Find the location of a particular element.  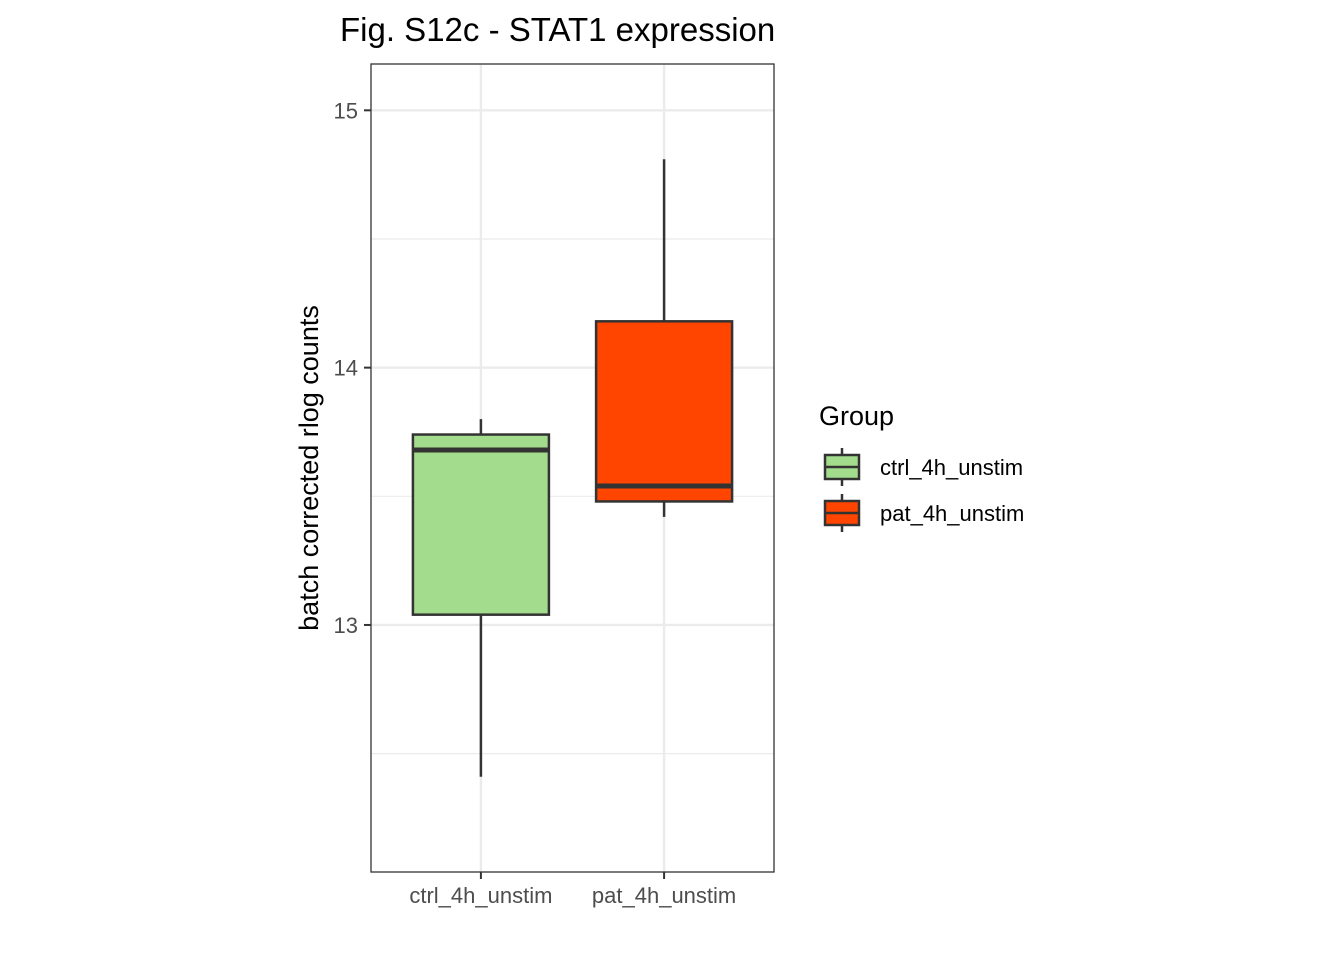

legend-item-pat_4h_unstim: pat_4h_unstim is located at coordinates (923, 513).